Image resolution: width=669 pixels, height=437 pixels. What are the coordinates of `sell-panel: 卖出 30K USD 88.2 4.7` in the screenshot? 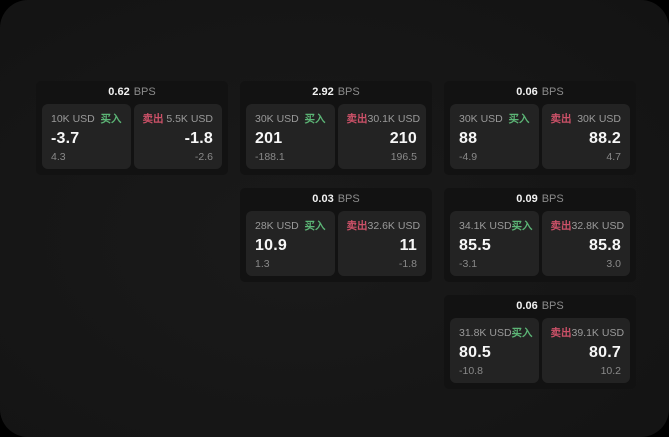 It's located at (585, 136).